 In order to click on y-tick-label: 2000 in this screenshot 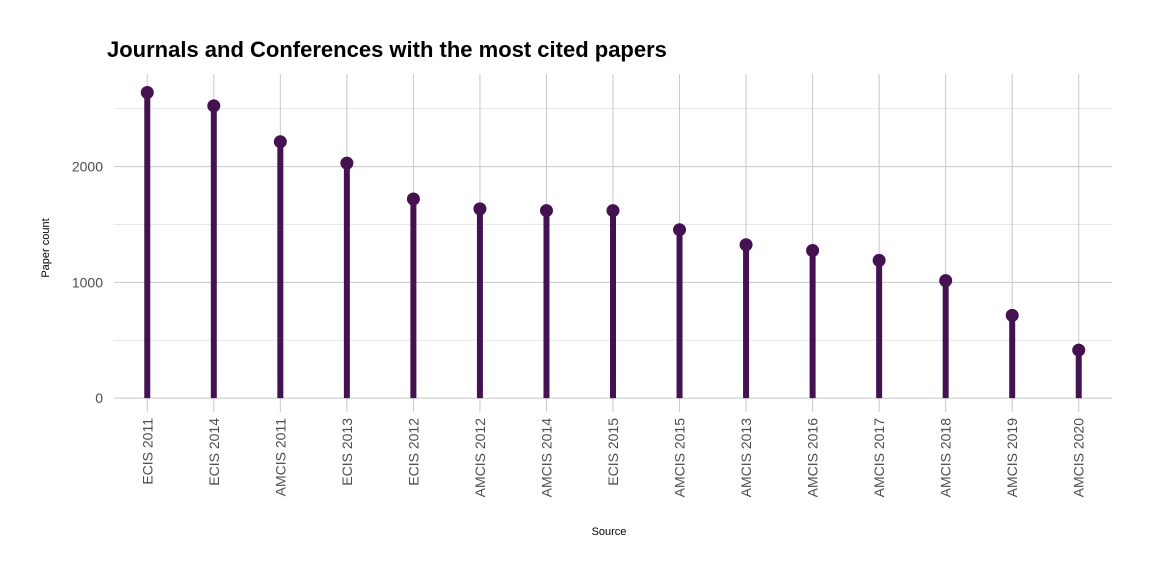, I will do `click(87, 167)`.